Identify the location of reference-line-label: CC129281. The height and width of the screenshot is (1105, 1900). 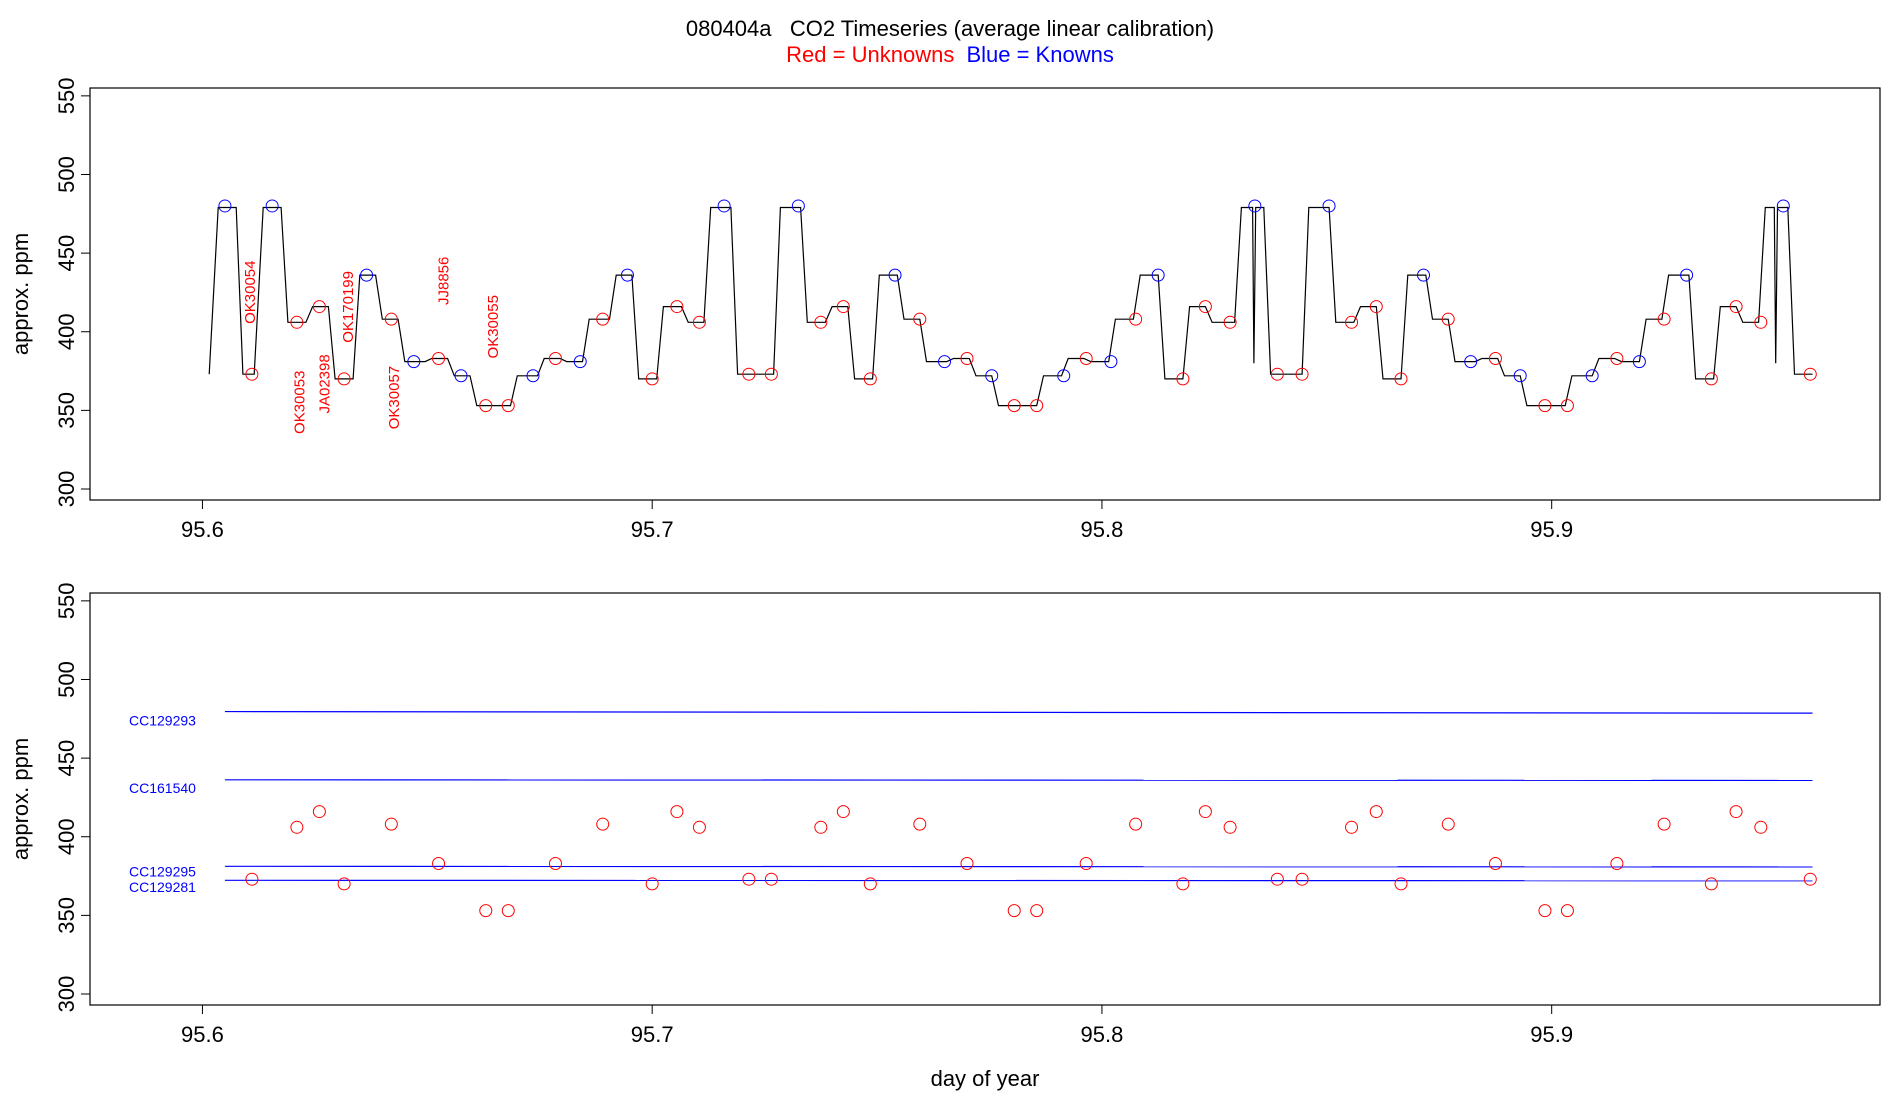
(162, 887).